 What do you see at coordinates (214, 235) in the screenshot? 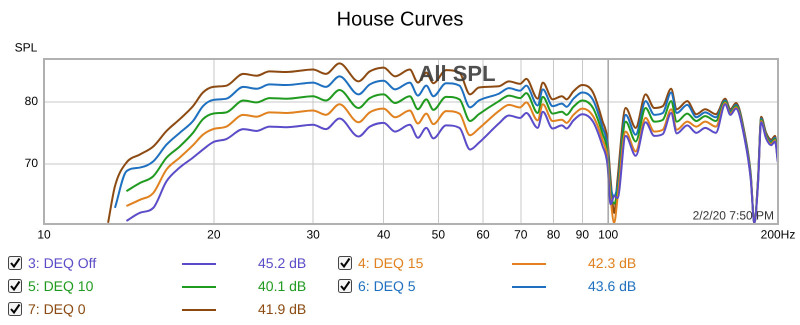
I see `x-tick-label: 20` at bounding box center [214, 235].